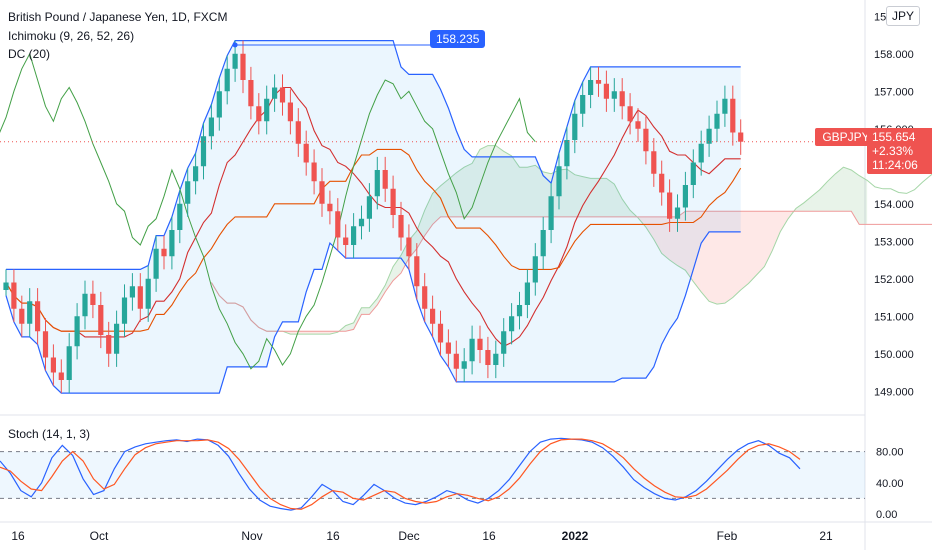  Describe the element at coordinates (400, 474) in the screenshot. I see `stoch-k-line` at that location.